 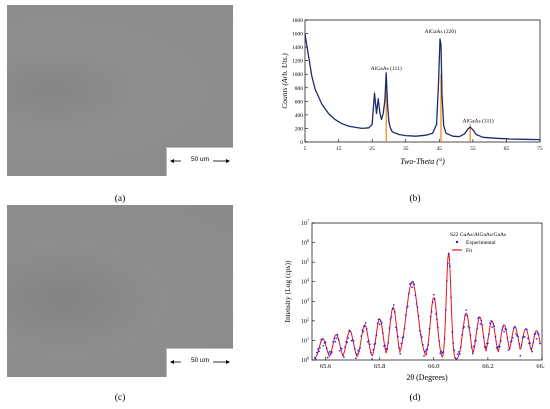 What do you see at coordinates (487, 366) in the screenshot?
I see `x-tick-label: 66.2` at bounding box center [487, 366].